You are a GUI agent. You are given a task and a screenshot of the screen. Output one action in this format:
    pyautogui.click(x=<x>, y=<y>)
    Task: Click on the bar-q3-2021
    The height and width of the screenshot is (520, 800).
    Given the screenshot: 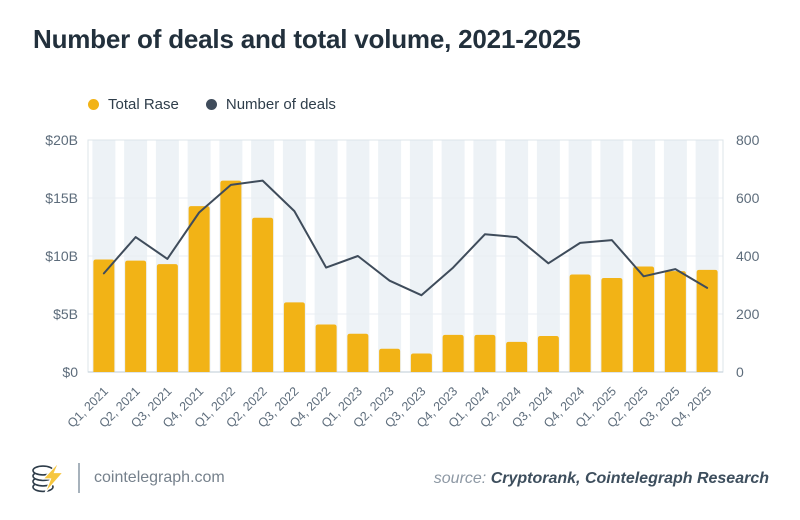 What is the action you would take?
    pyautogui.click(x=167, y=318)
    